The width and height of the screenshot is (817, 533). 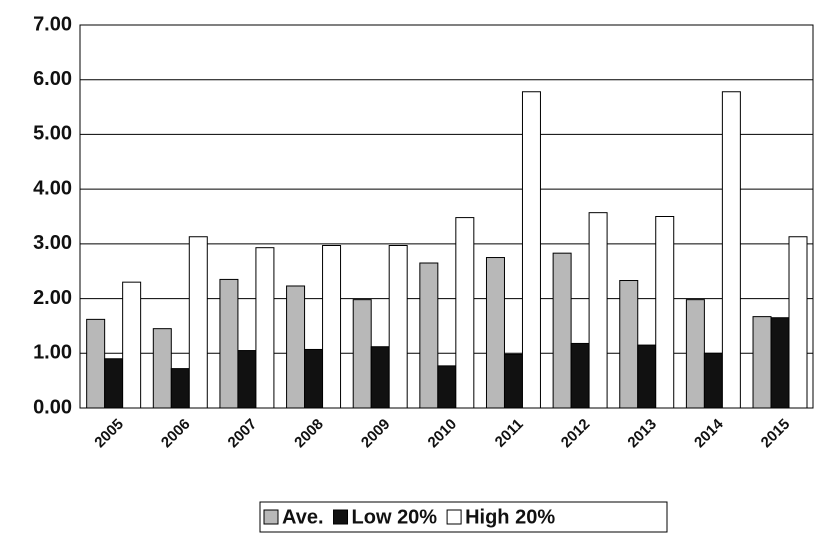 I want to click on x-tick-label: 2012, so click(x=576, y=434).